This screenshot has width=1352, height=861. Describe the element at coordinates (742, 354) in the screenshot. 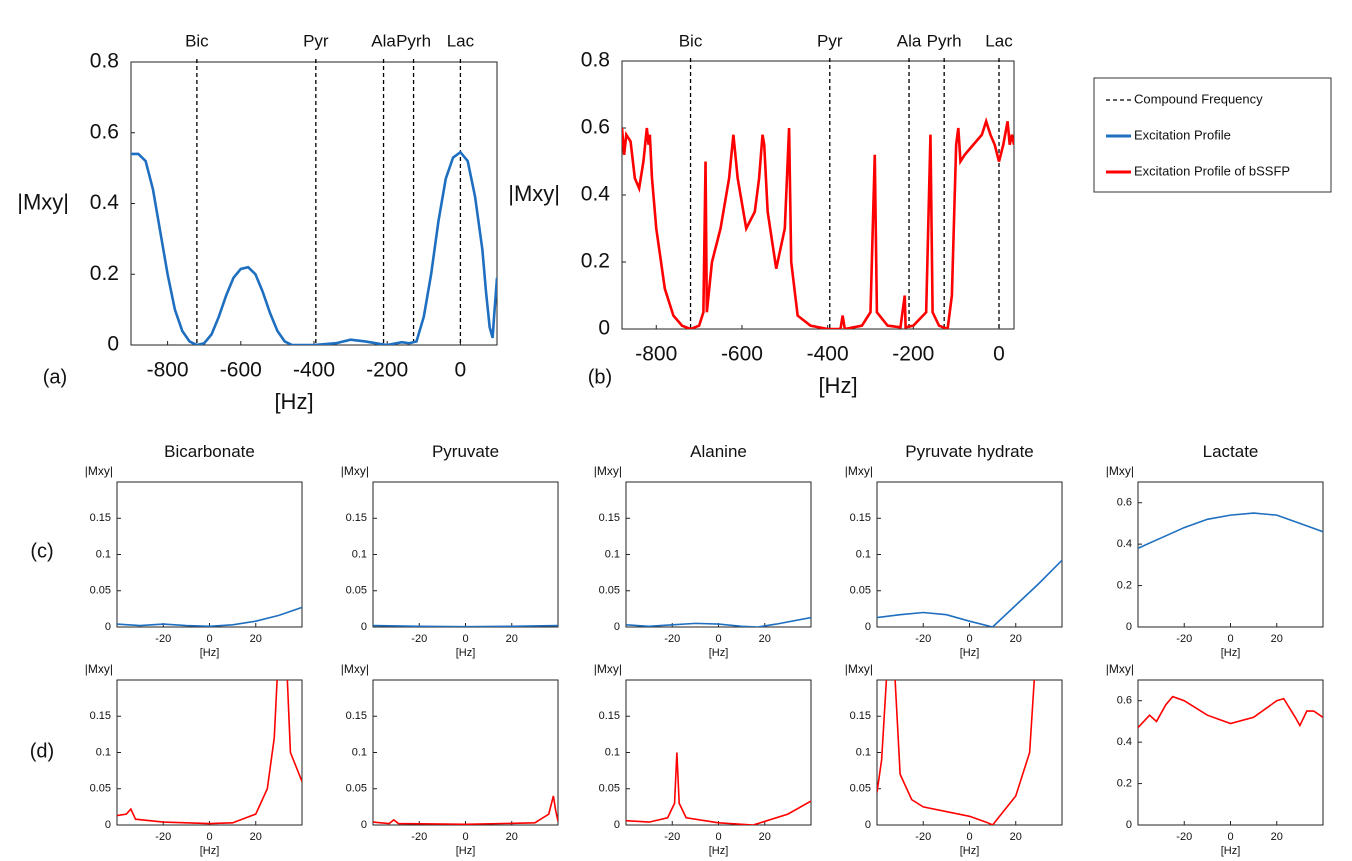

I see `x-tick-label: -600` at that location.